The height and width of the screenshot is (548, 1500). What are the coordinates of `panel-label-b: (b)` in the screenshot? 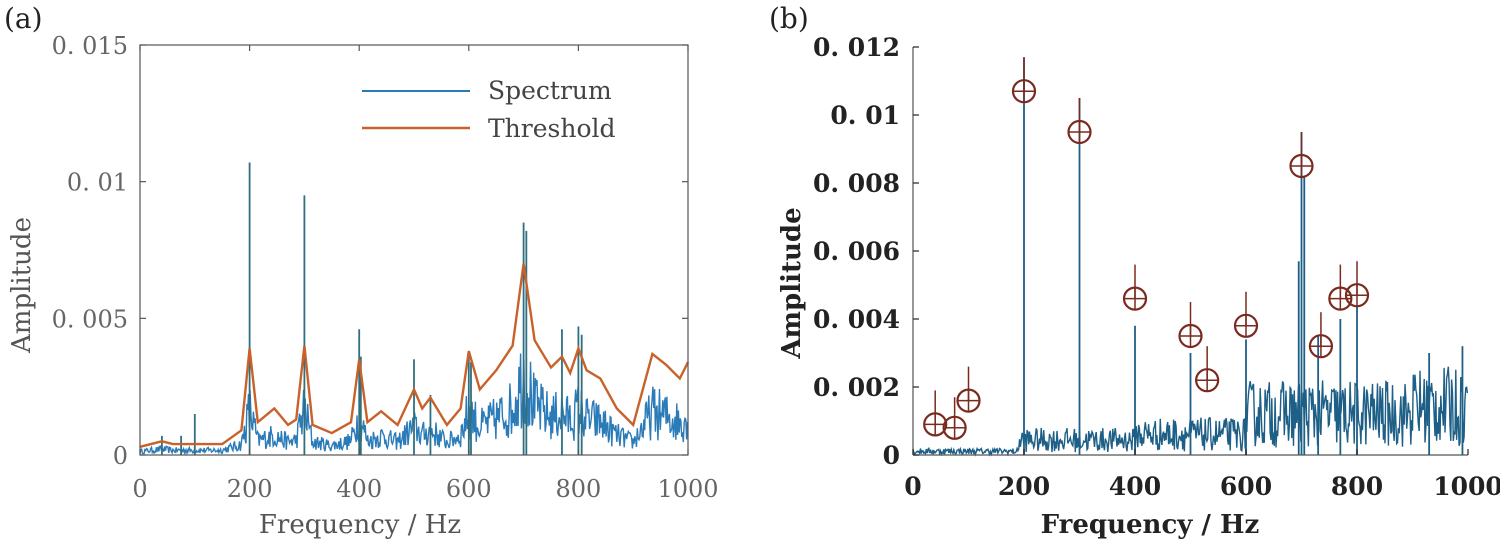 It's located at (789, 18).